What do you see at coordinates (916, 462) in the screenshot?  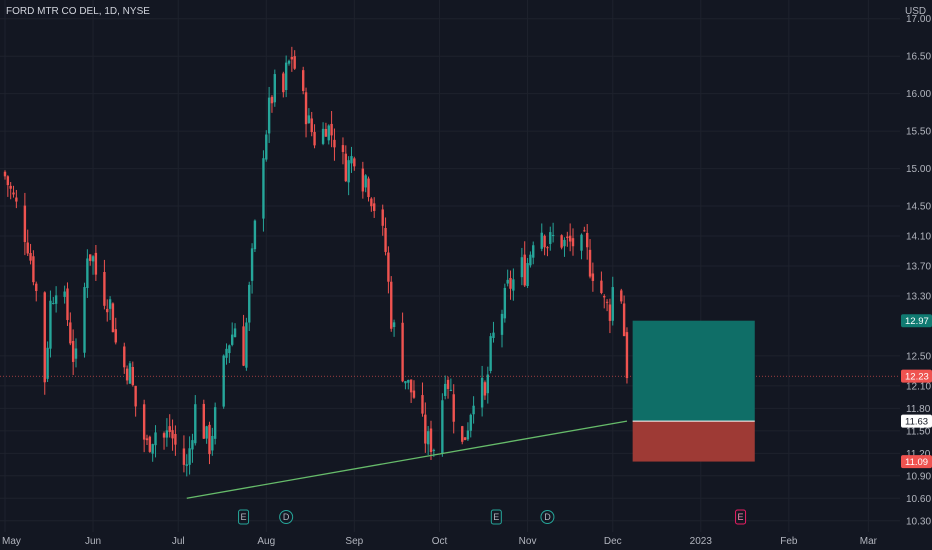 I see `axis-price-label-text: 11.09` at bounding box center [916, 462].